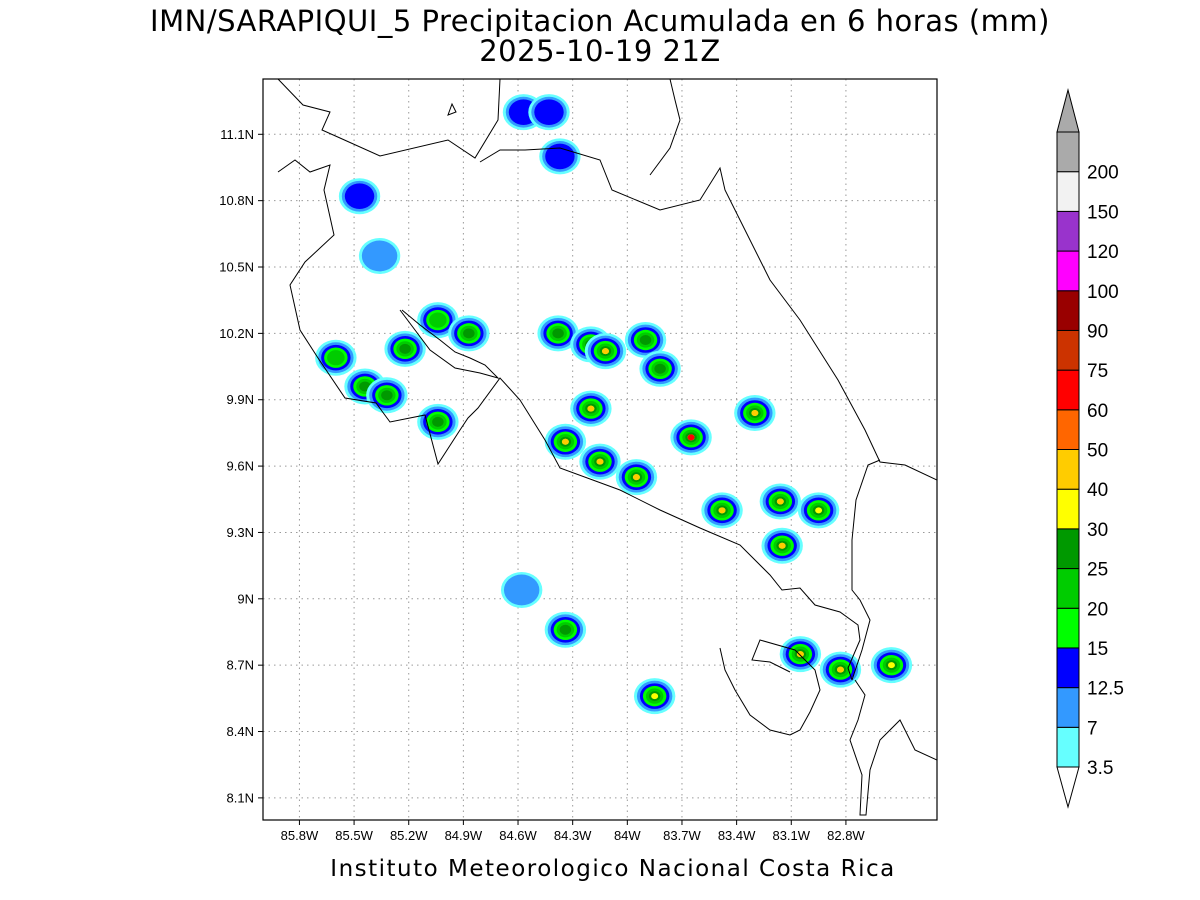 The height and width of the screenshot is (900, 1200). I want to click on lon-tick-label: 85.8W, so click(300, 835).